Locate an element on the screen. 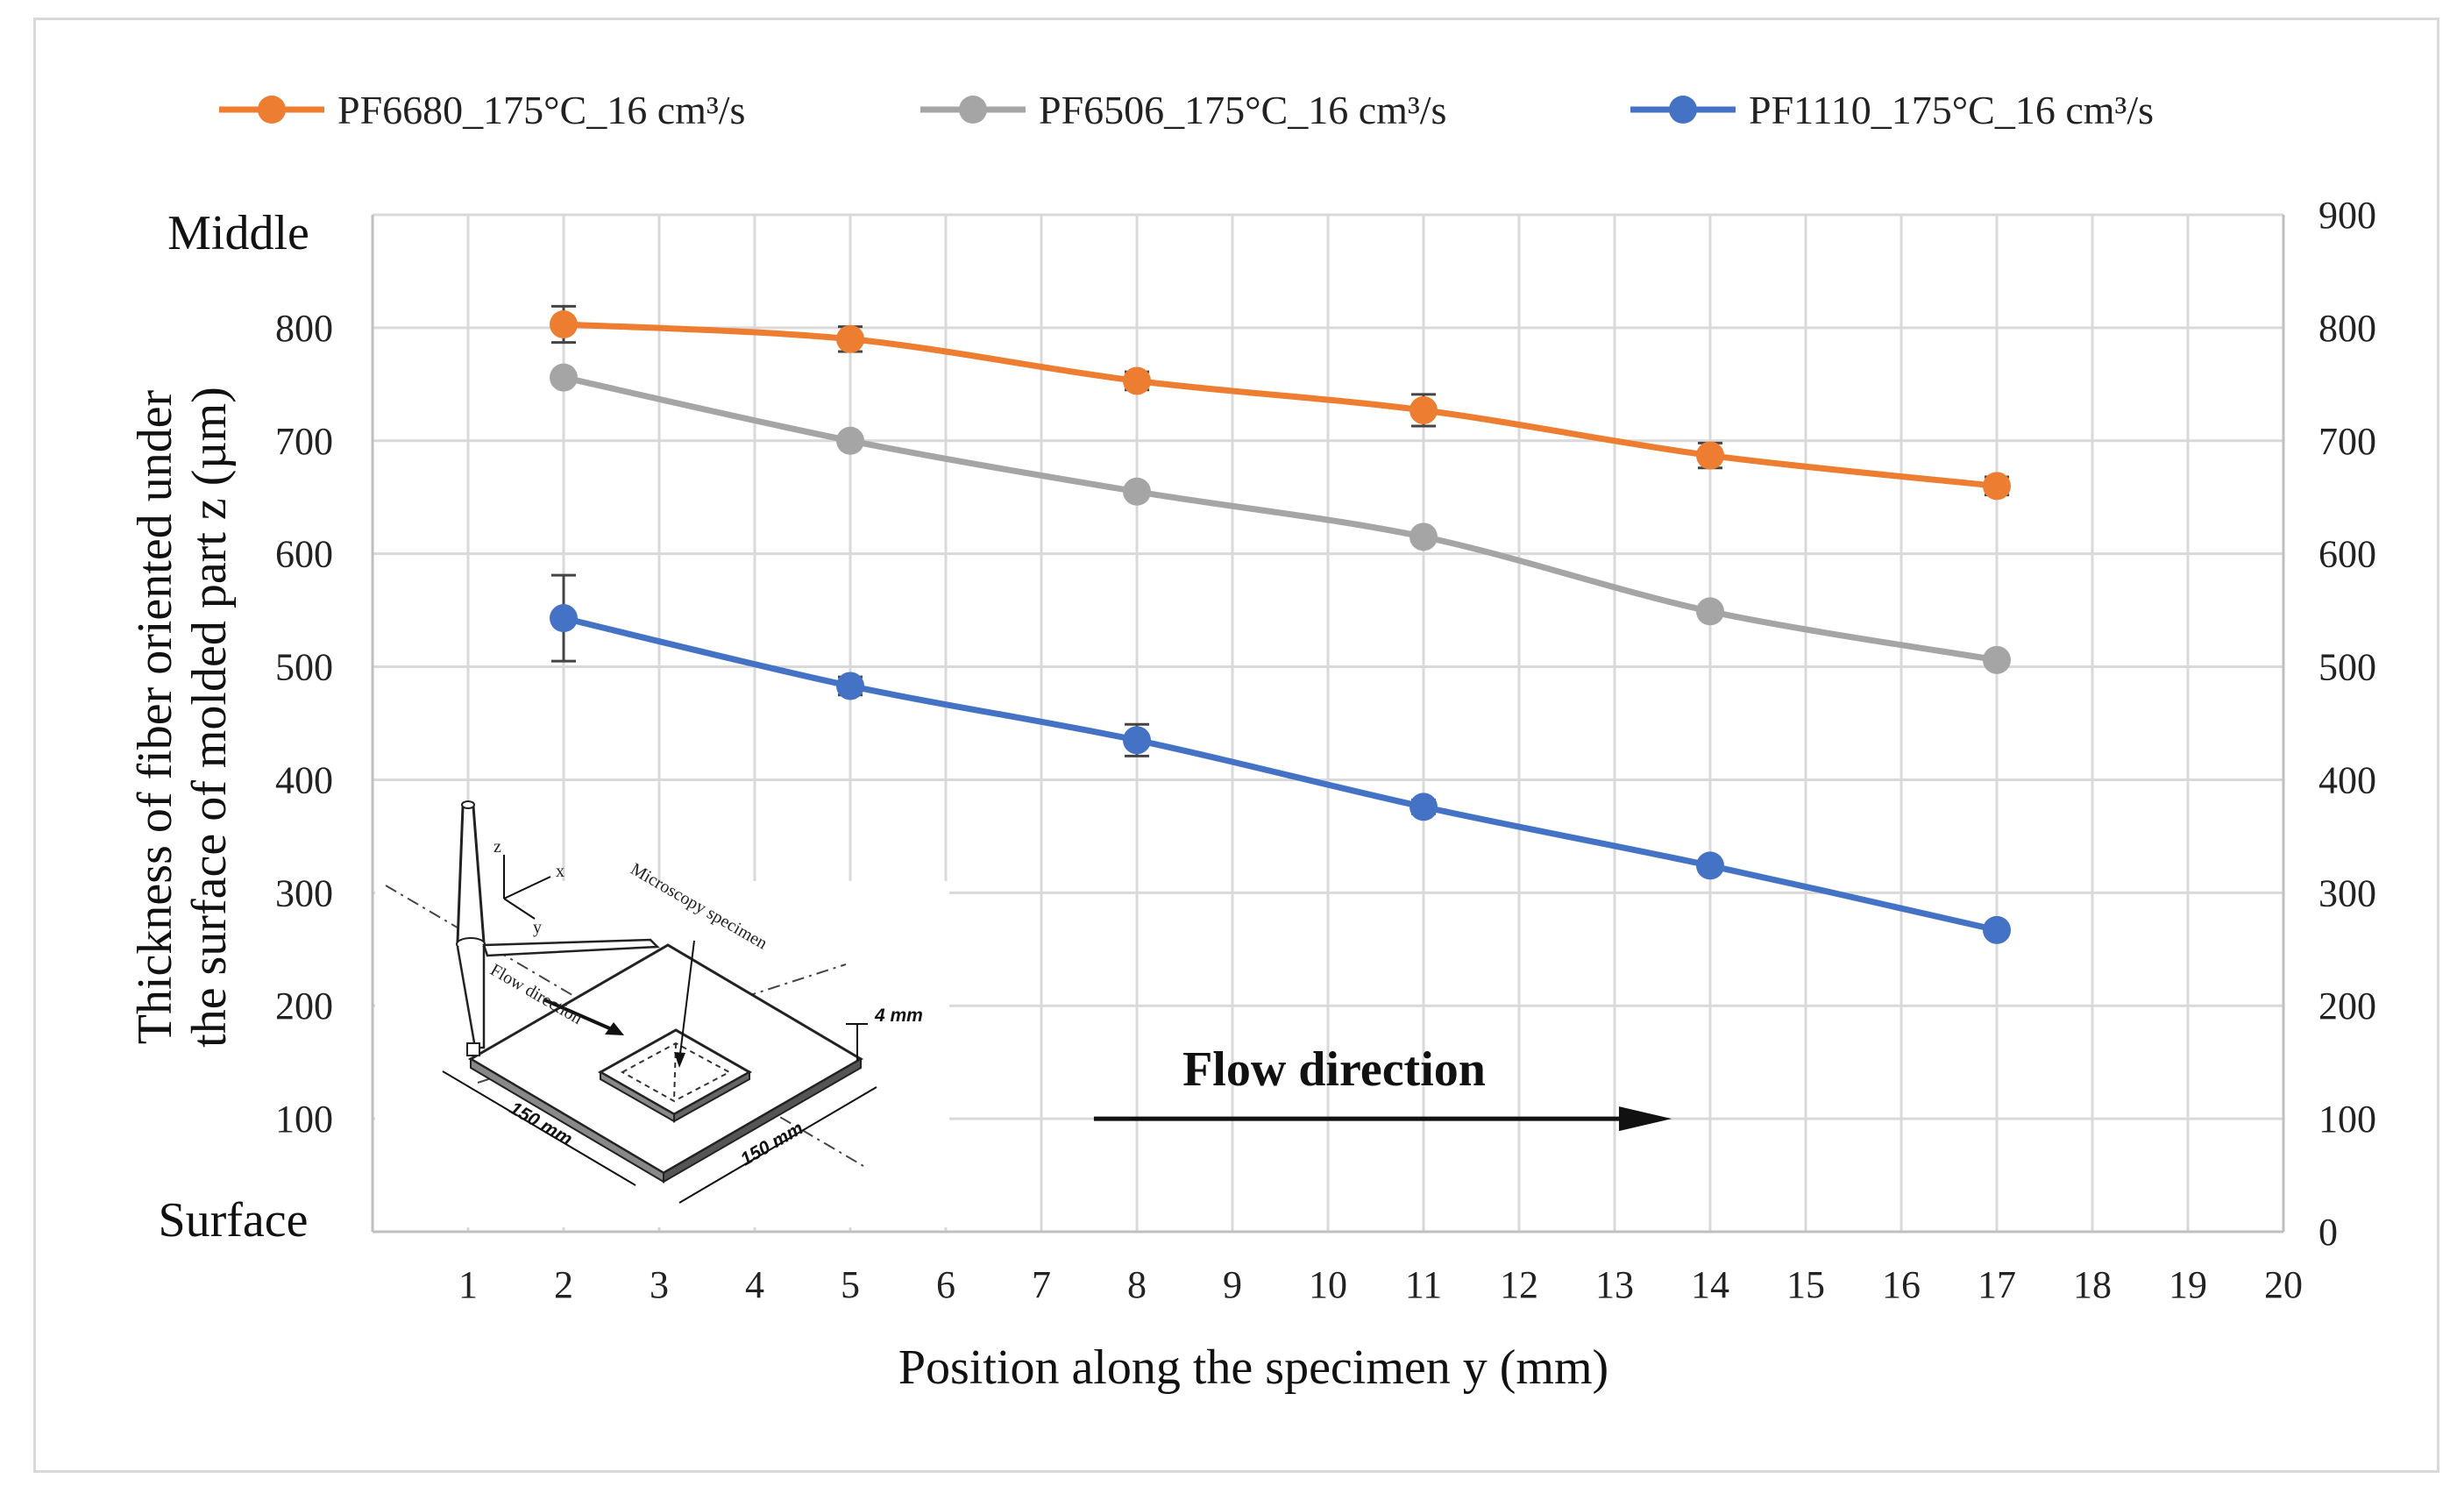  x-tick-label: 5 is located at coordinates (850, 1284).